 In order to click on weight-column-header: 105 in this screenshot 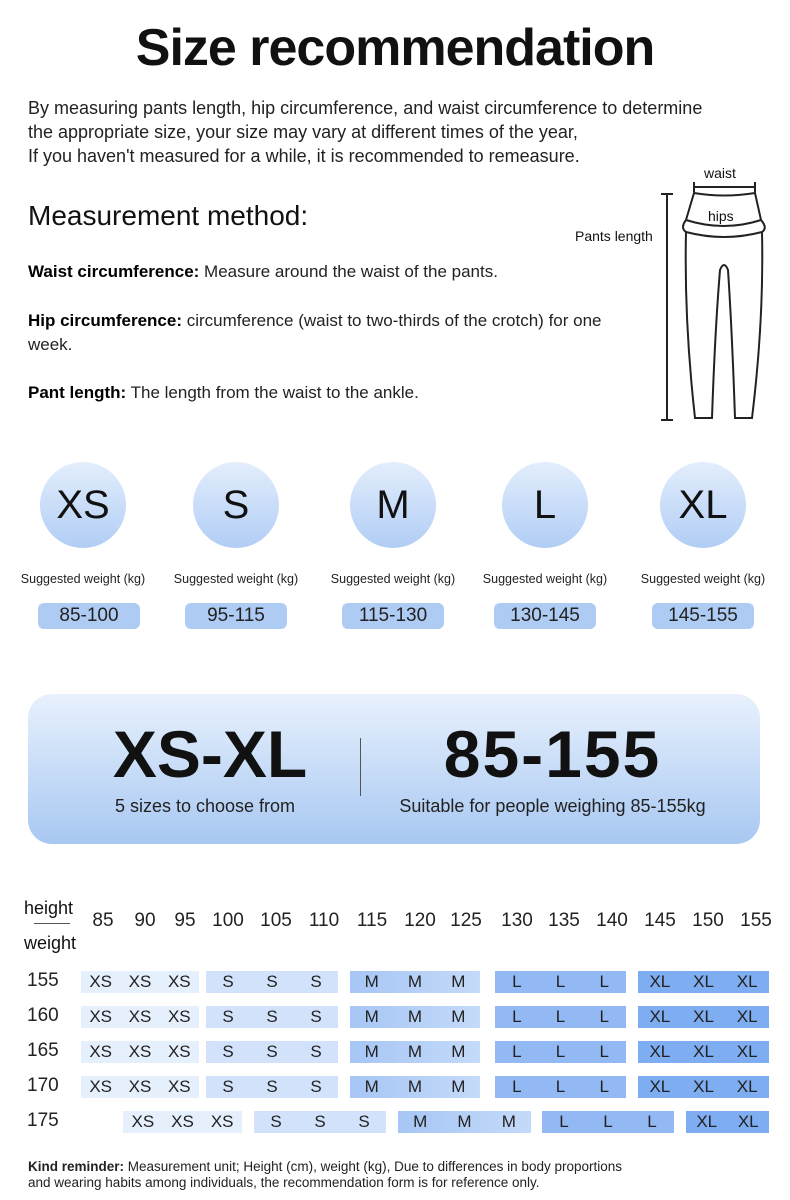, I will do `click(276, 920)`.